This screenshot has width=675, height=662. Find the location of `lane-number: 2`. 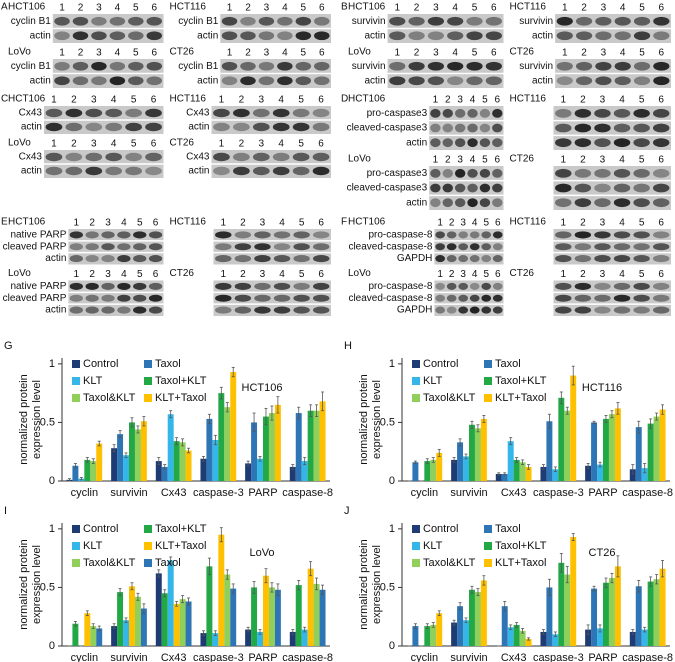

lane-number: 2 is located at coordinates (448, 160).